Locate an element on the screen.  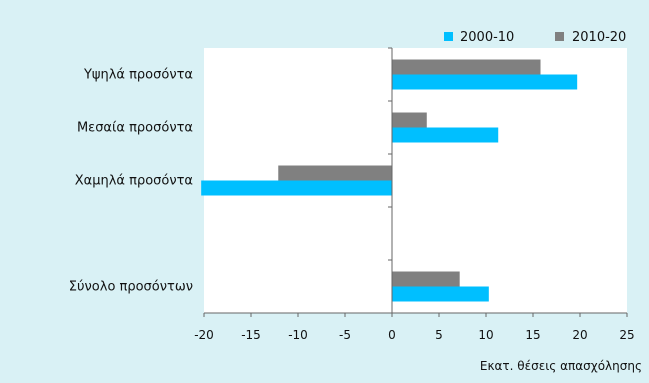
legend-label-2000-10: 2000-10 is located at coordinates (487, 37).